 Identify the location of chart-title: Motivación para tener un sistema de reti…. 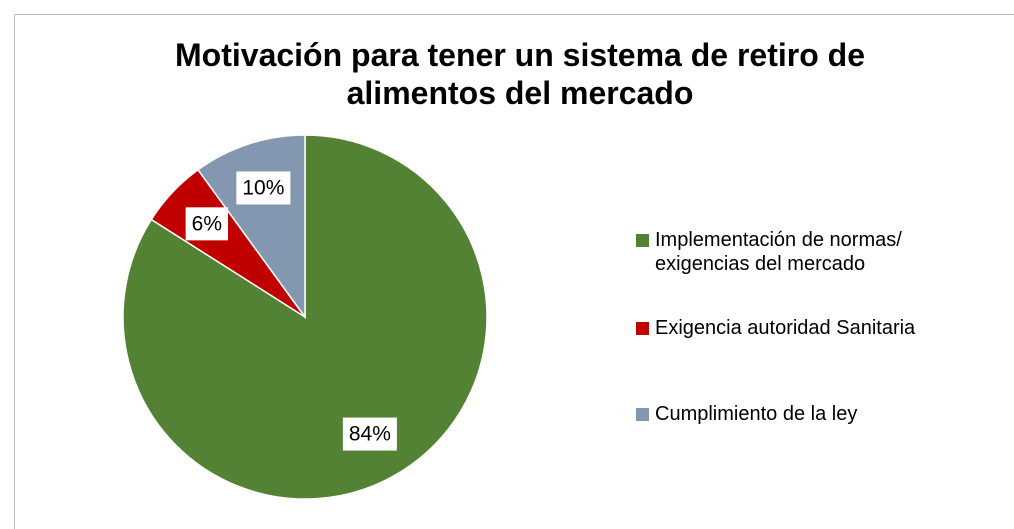
(520, 74).